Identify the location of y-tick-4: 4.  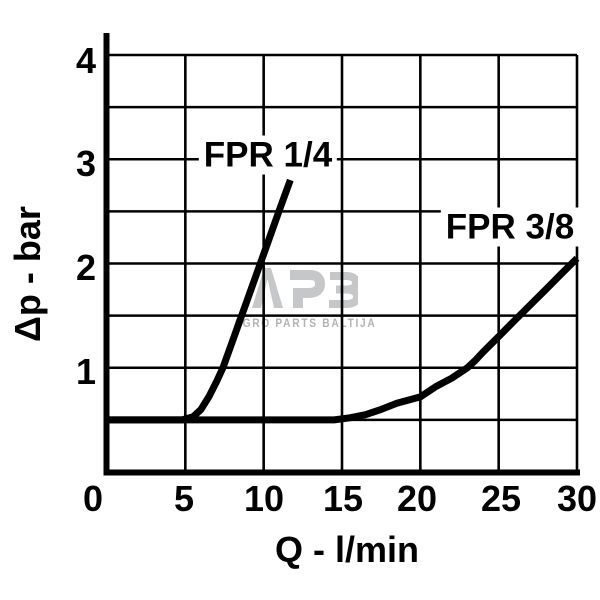
(85, 60).